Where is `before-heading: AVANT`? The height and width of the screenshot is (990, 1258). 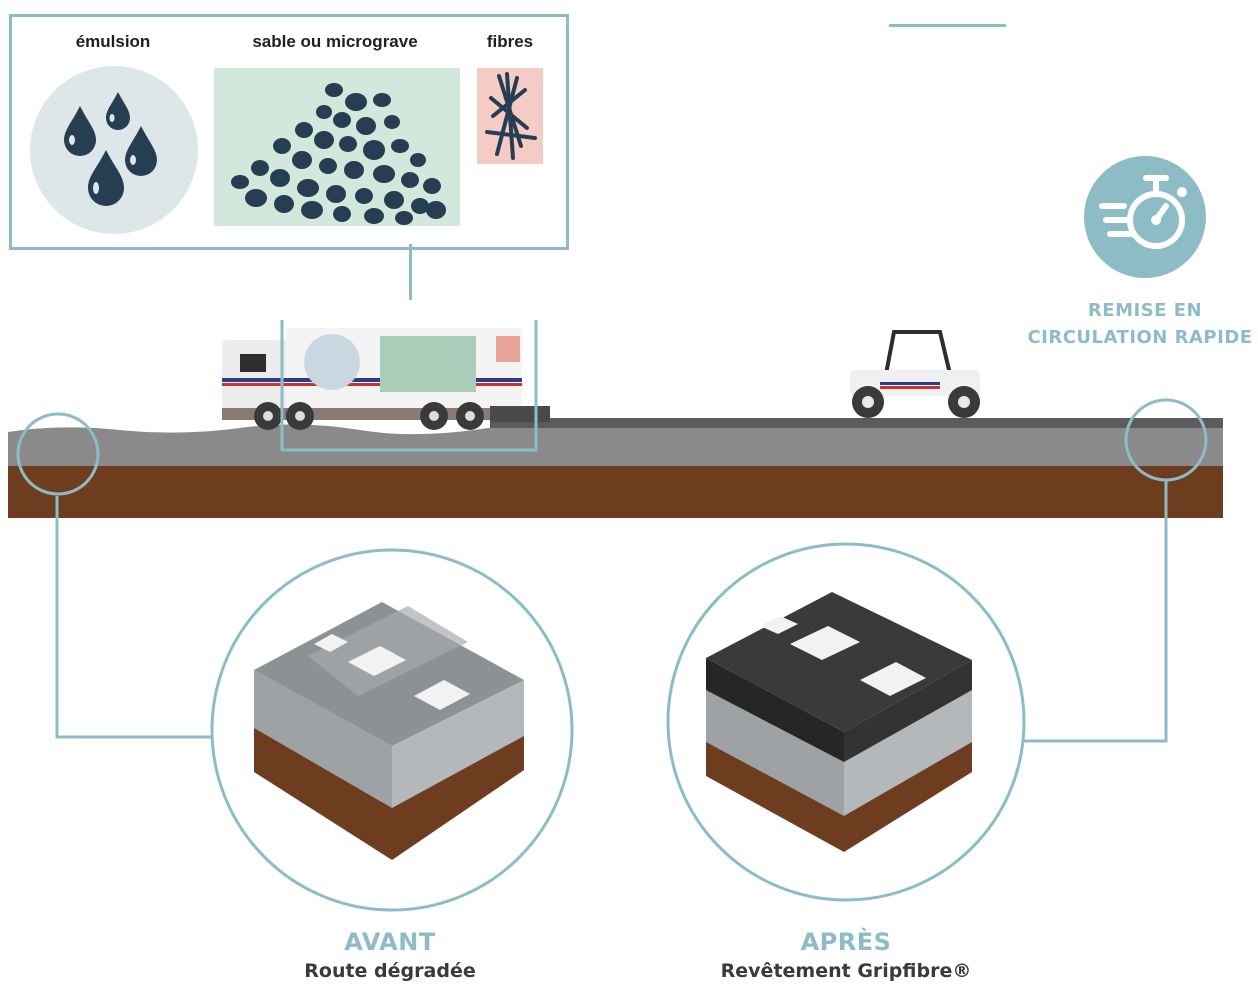
before-heading: AVANT is located at coordinates (390, 942).